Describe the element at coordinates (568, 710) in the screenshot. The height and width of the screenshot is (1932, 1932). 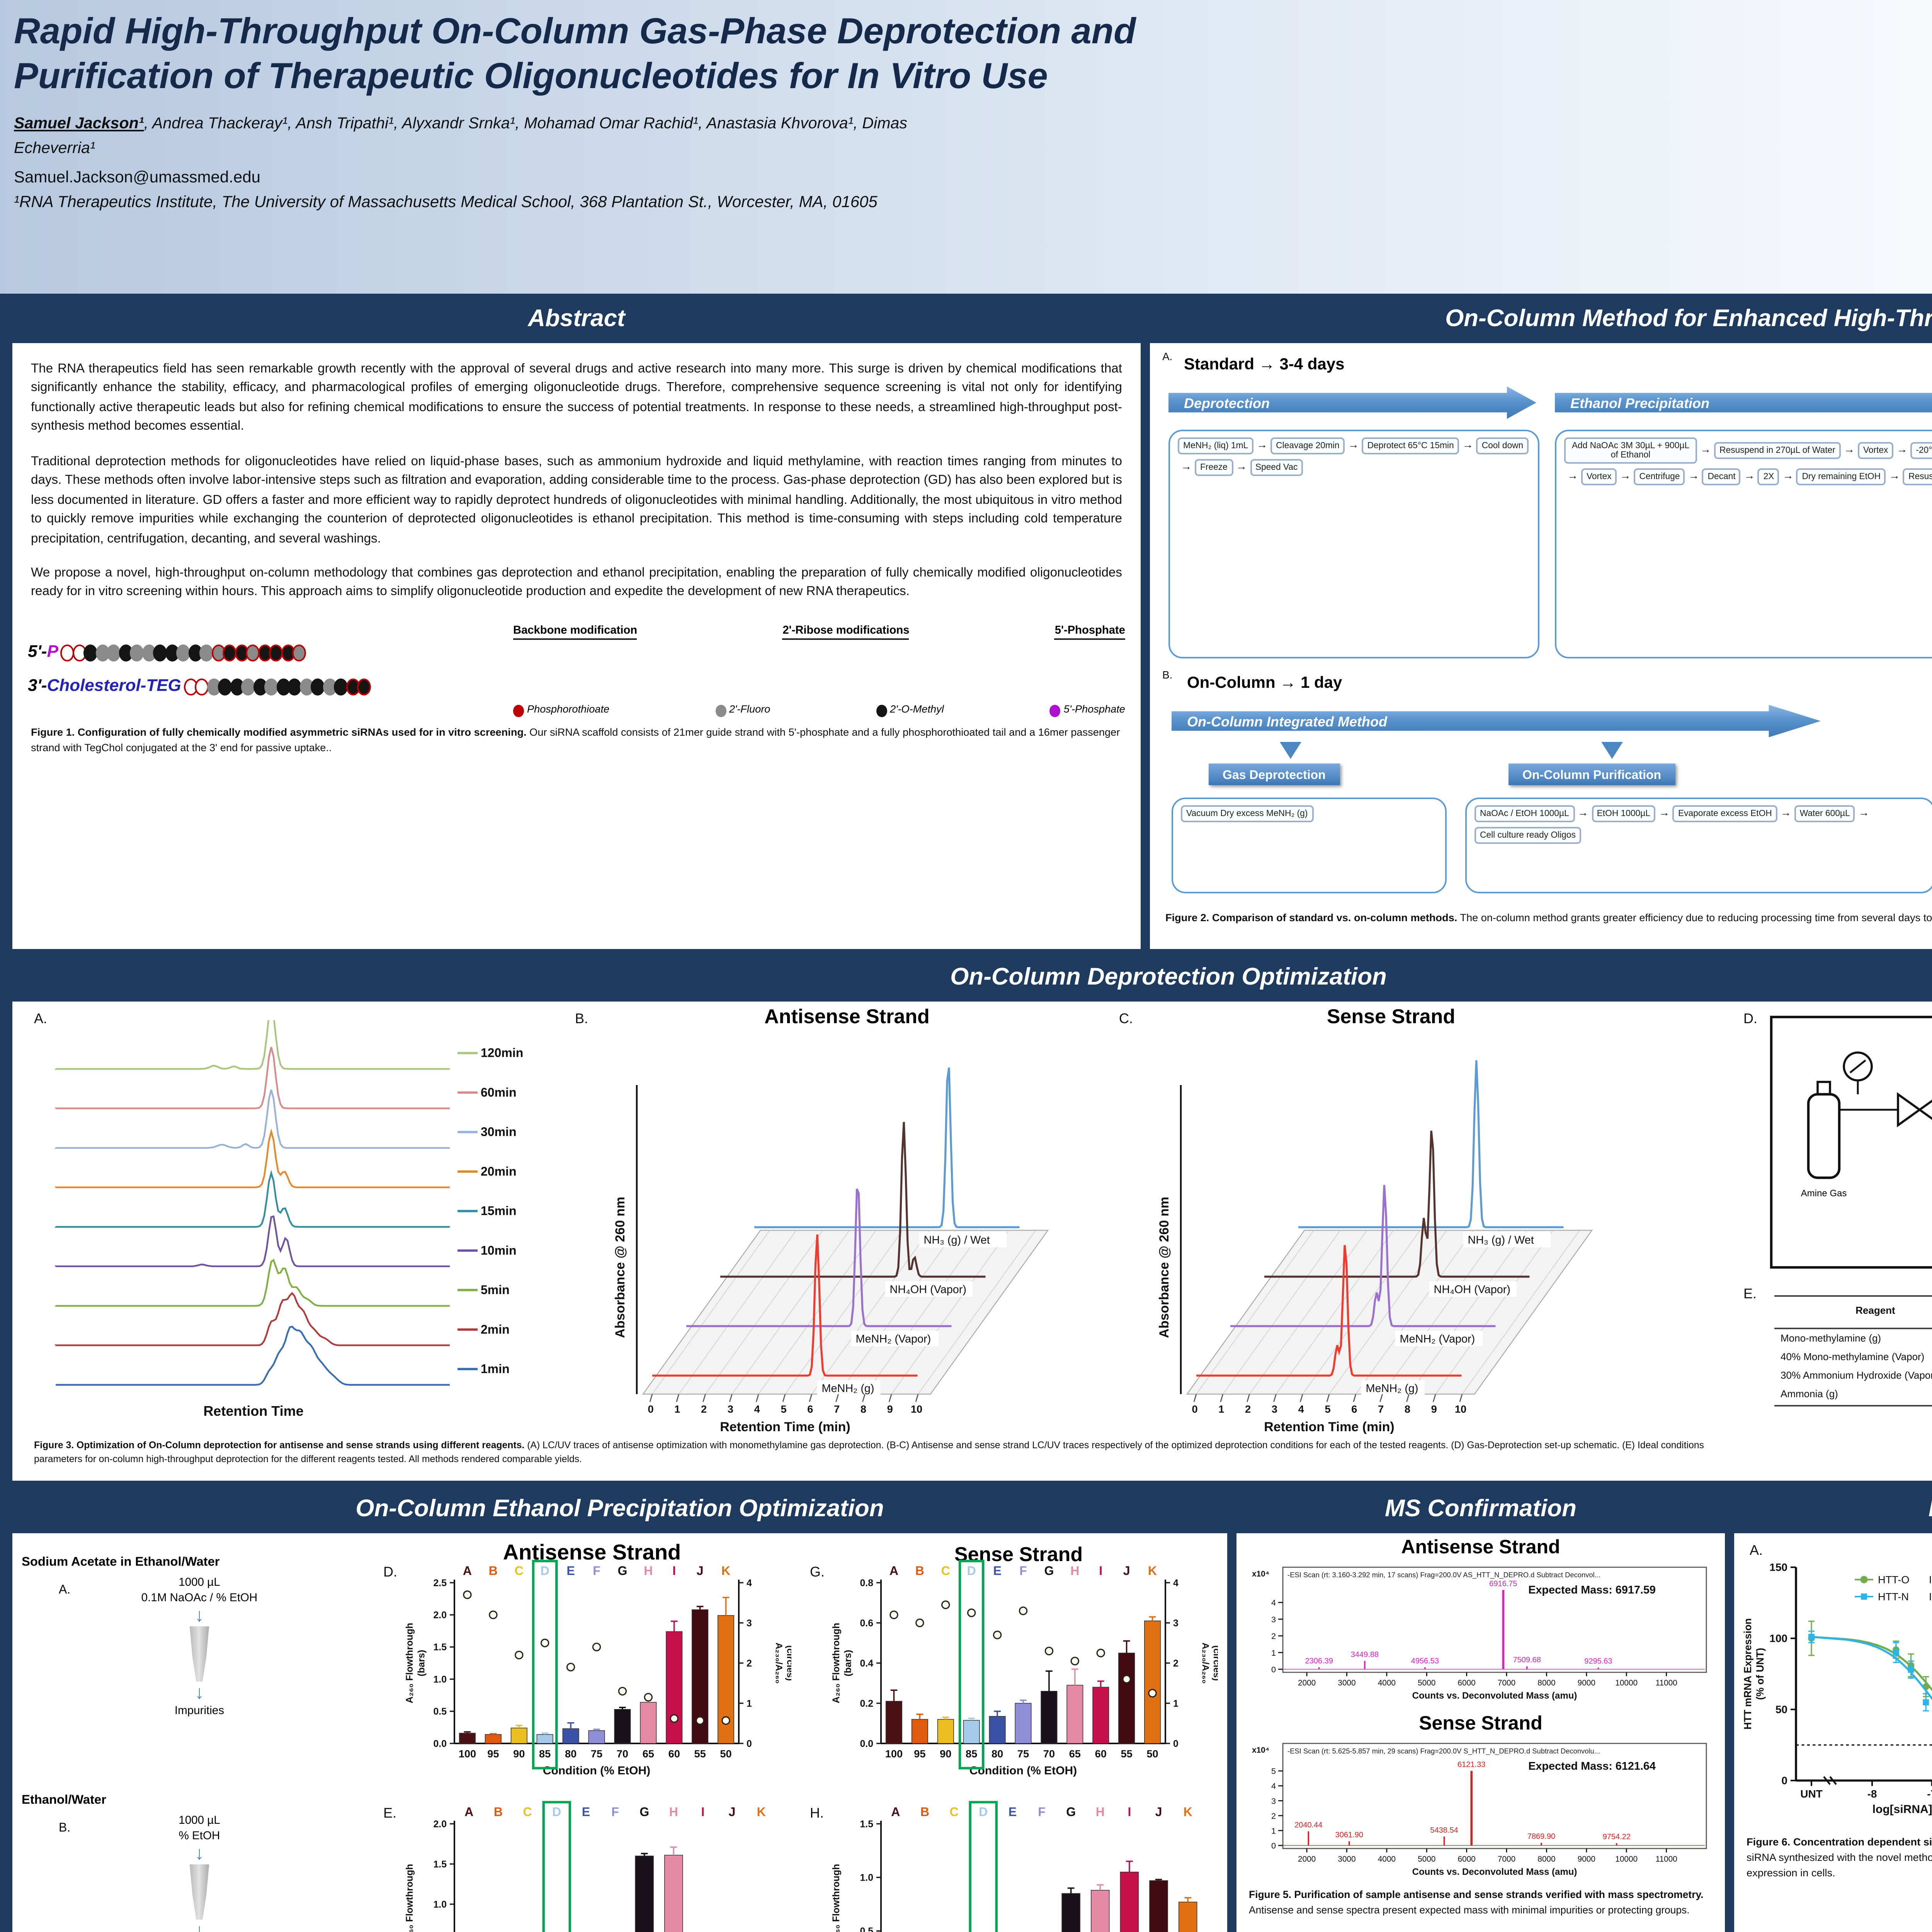
I see `legend-item-label: Phosphorothioate` at that location.